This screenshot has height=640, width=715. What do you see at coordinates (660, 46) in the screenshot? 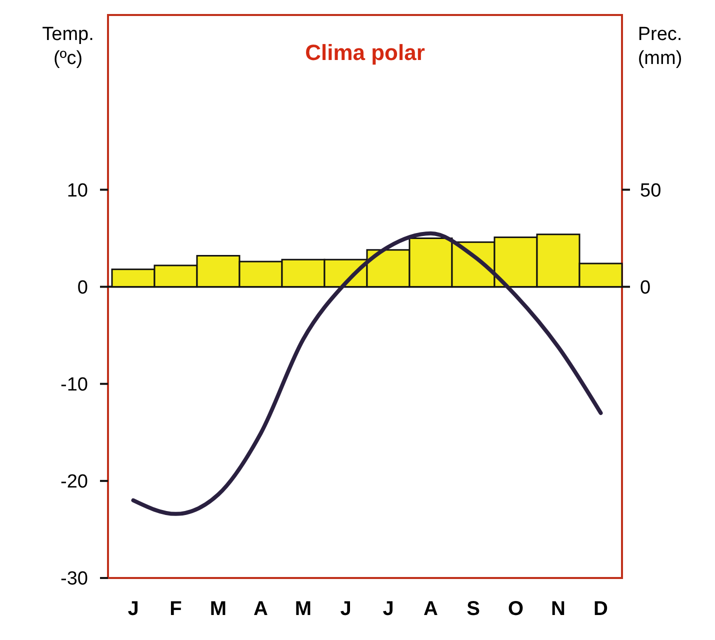
I see `y2-axis-title: Prec. (mm)` at bounding box center [660, 46].